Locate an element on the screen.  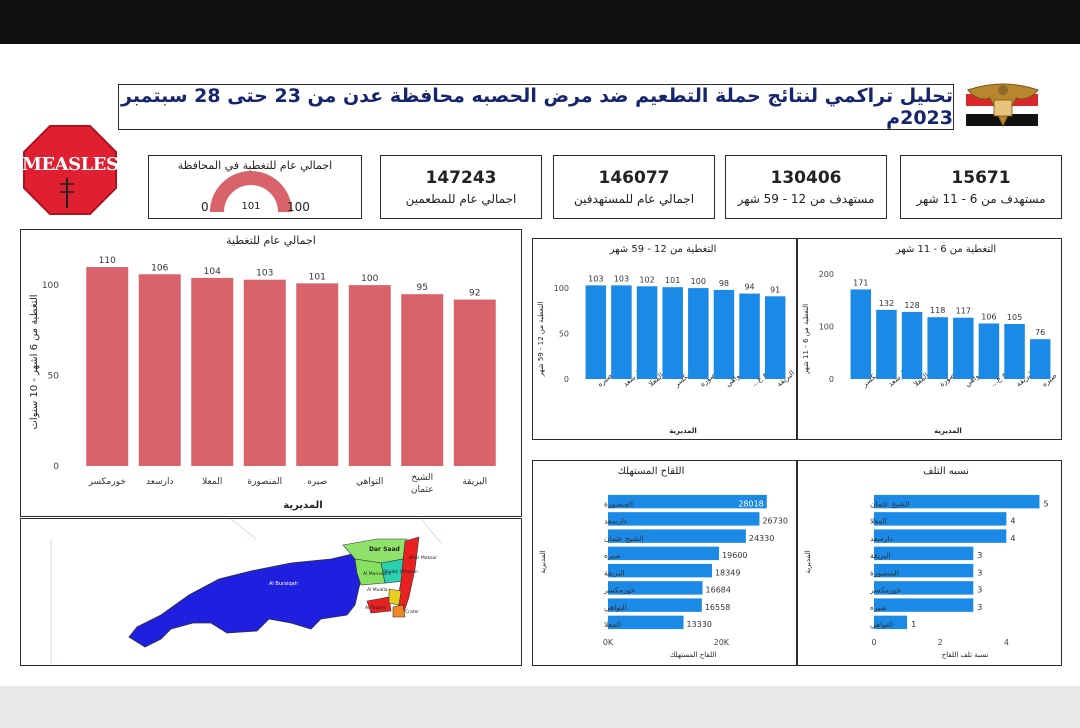
data-label: 1 is located at coordinates (913, 624).